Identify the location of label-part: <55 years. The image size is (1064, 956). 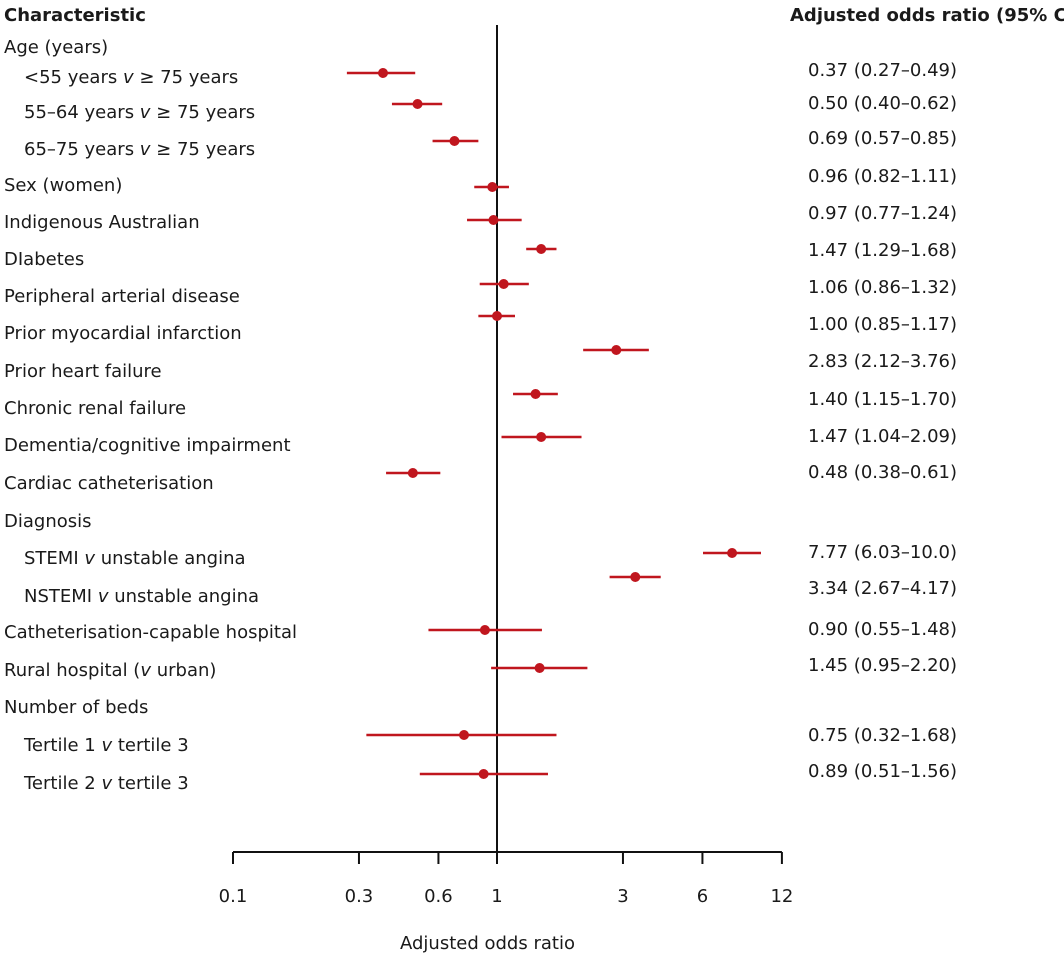
(73, 77).